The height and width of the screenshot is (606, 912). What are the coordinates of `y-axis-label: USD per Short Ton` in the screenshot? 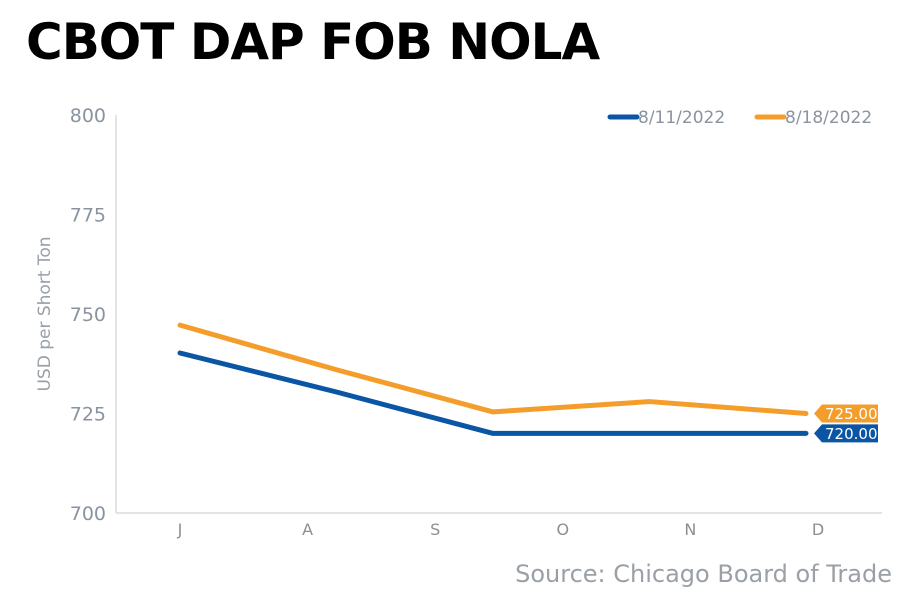 It's located at (45, 313).